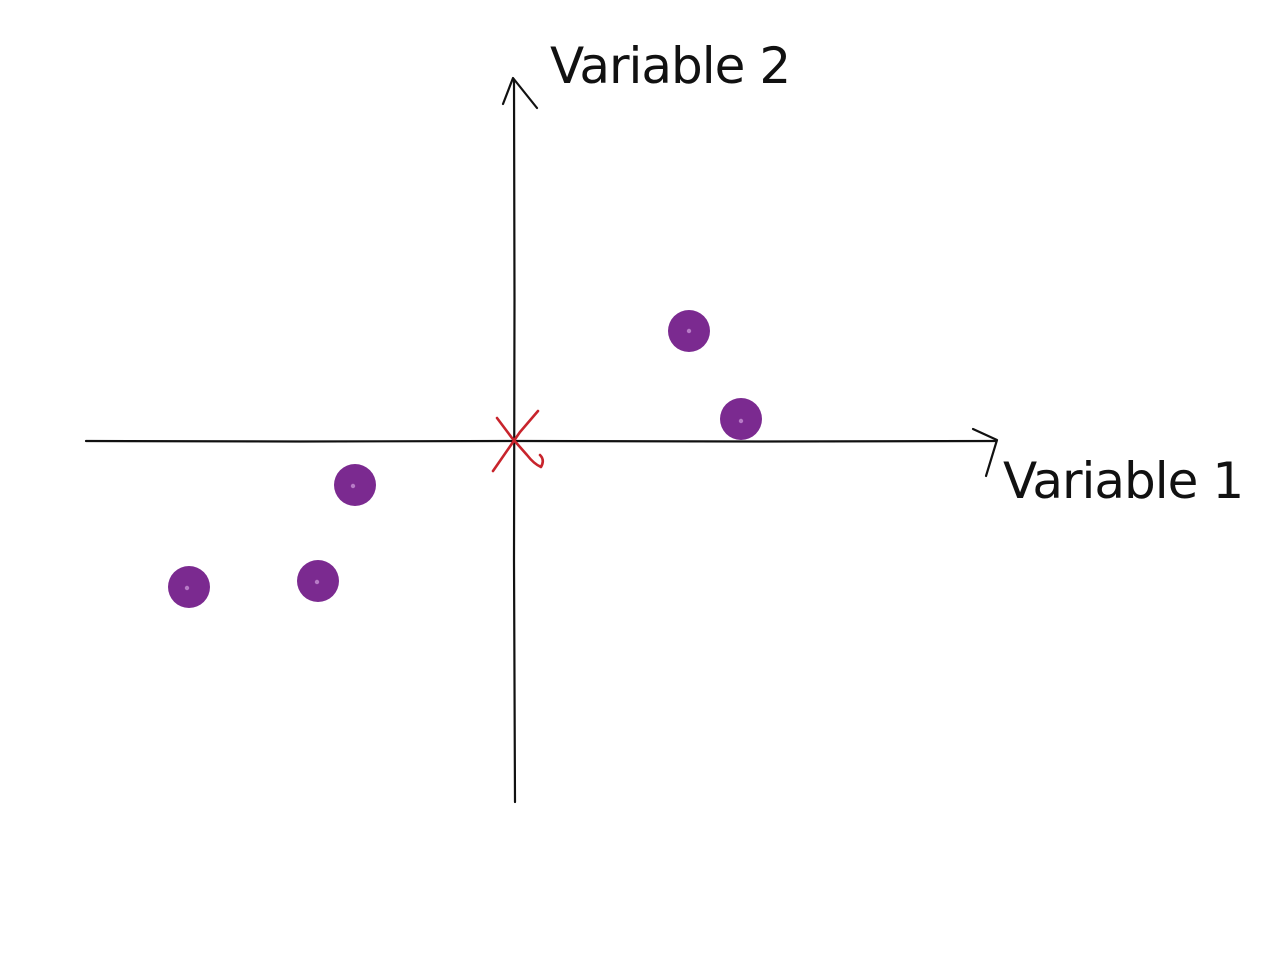  What do you see at coordinates (985, 452) in the screenshot?
I see `x-axis-arrowhead` at bounding box center [985, 452].